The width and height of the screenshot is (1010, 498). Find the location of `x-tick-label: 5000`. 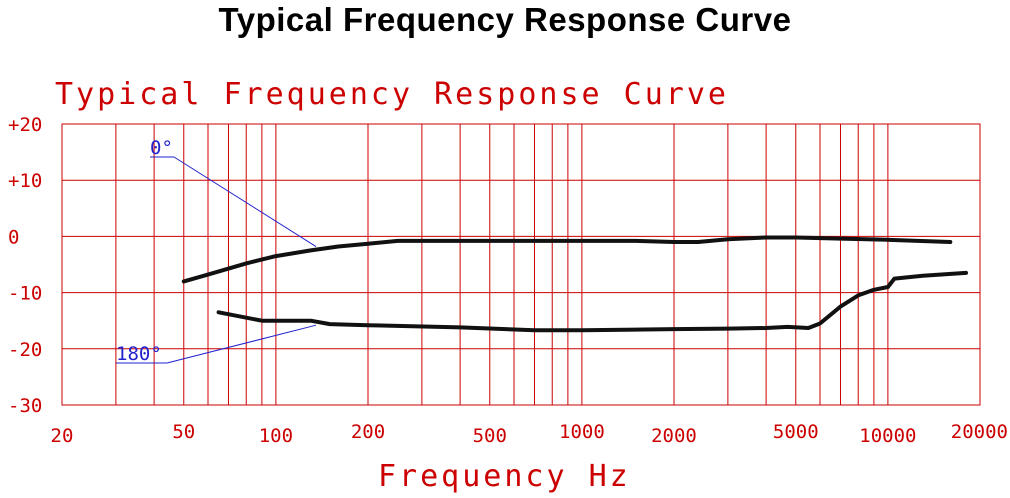

x-tick-label: 5000 is located at coordinates (796, 432).